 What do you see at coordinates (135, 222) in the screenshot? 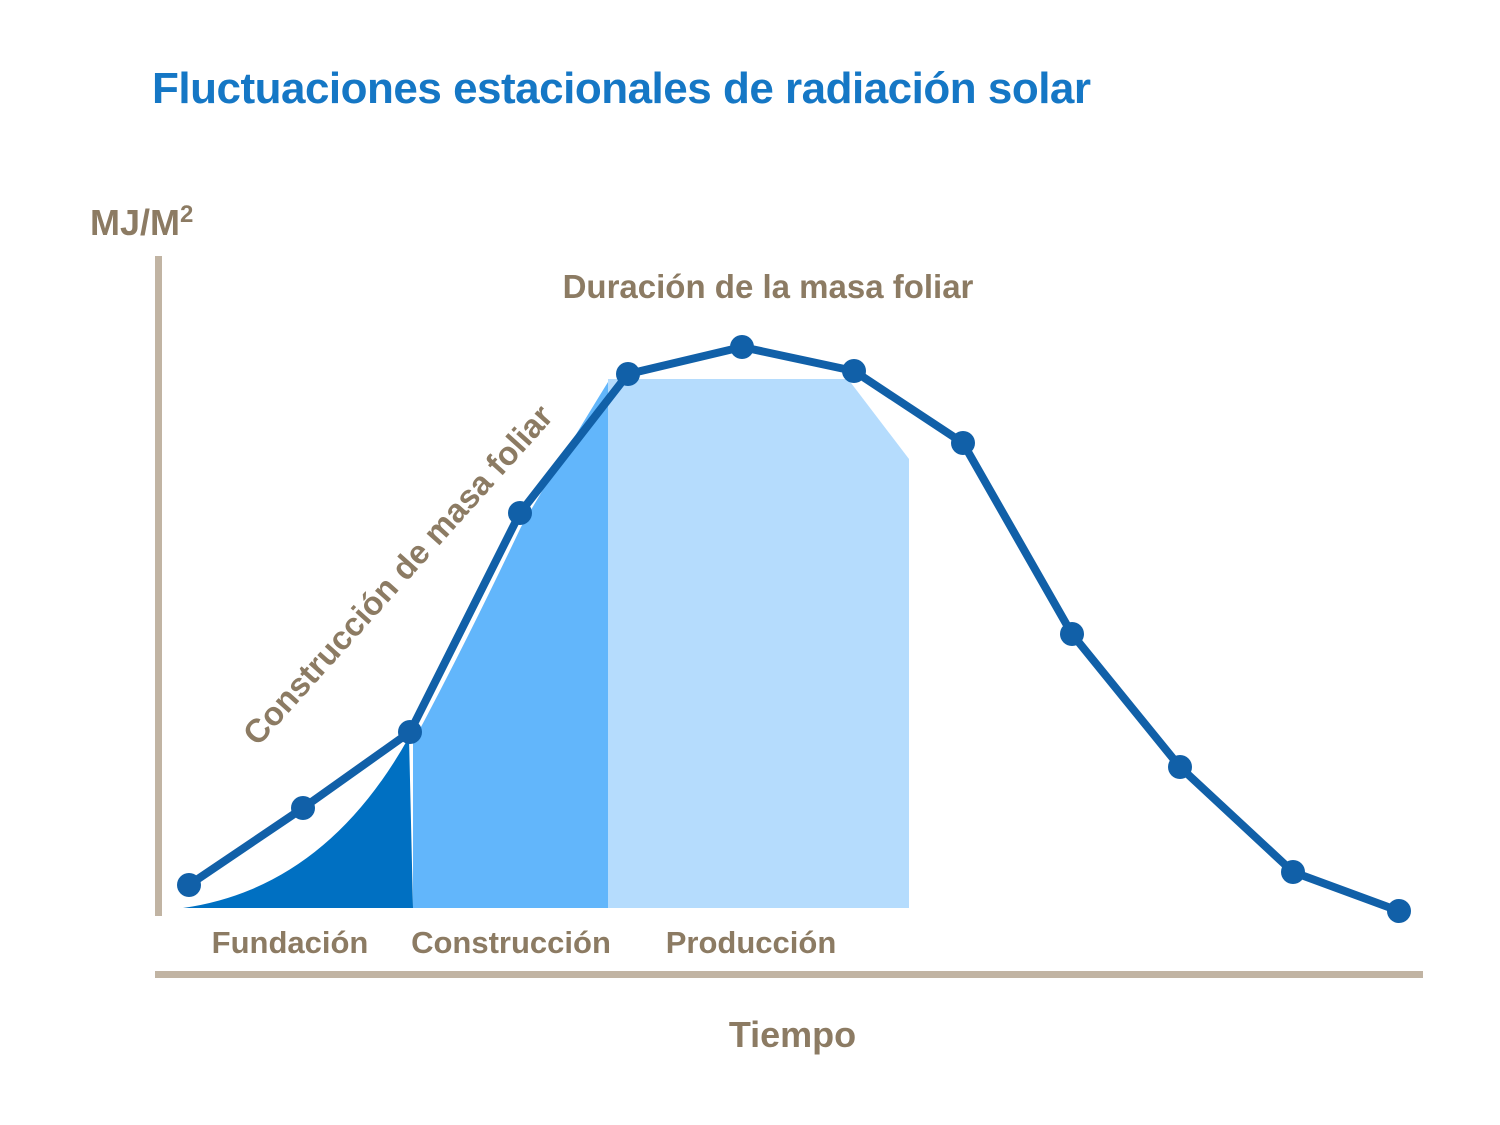
I see `y-axis-unit: MJ/M` at bounding box center [135, 222].